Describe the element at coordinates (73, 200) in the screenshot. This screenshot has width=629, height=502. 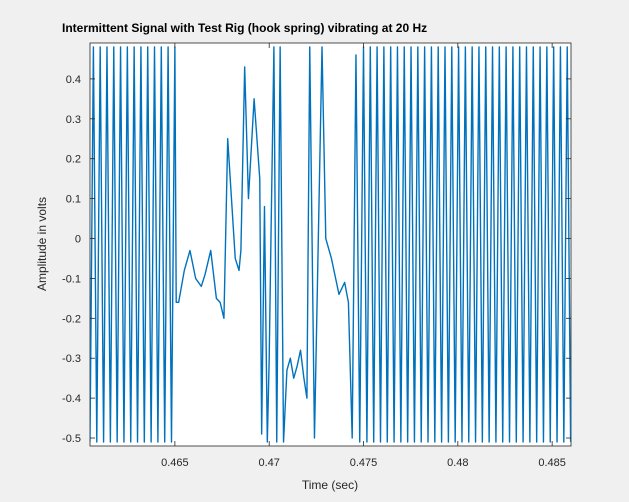
I see `y-tick-label: 0.1` at that location.